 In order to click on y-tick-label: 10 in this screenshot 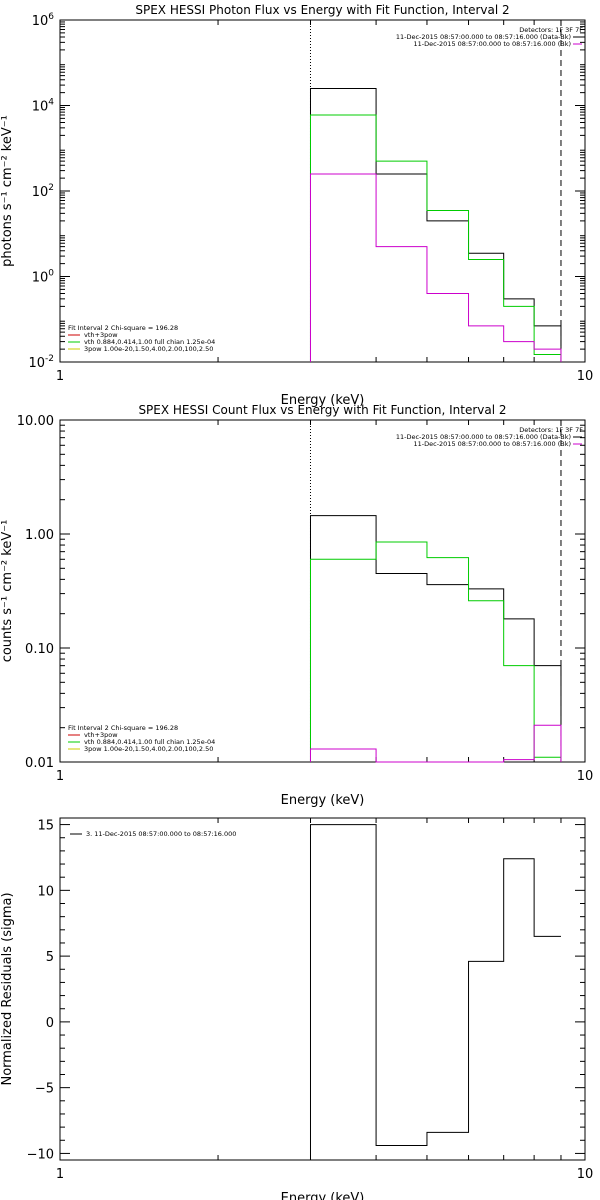, I will do `click(45, 891)`.